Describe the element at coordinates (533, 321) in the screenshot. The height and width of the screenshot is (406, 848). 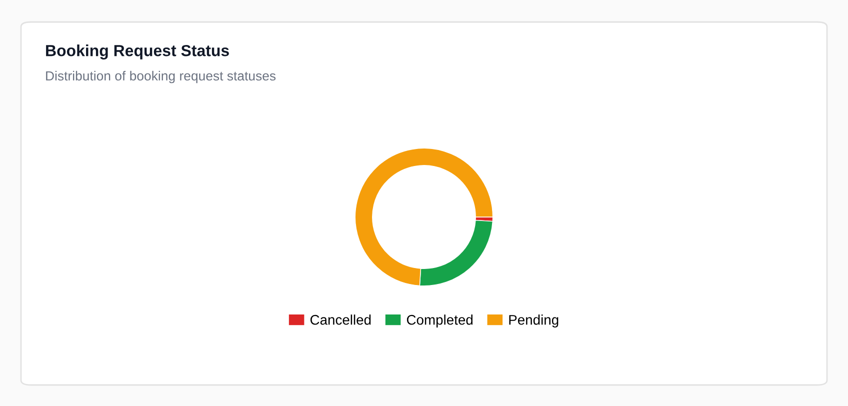
I see `legend-label: Pending` at that location.